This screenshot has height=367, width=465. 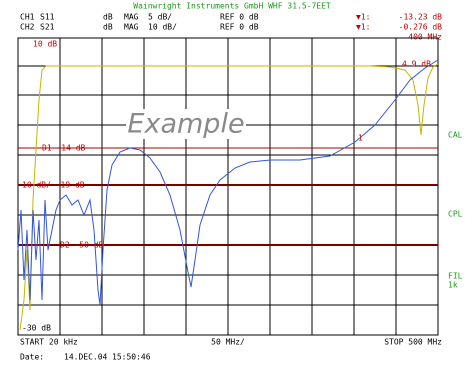 What do you see at coordinates (47, 17) in the screenshot?
I see `ch-param: S11` at bounding box center [47, 17].